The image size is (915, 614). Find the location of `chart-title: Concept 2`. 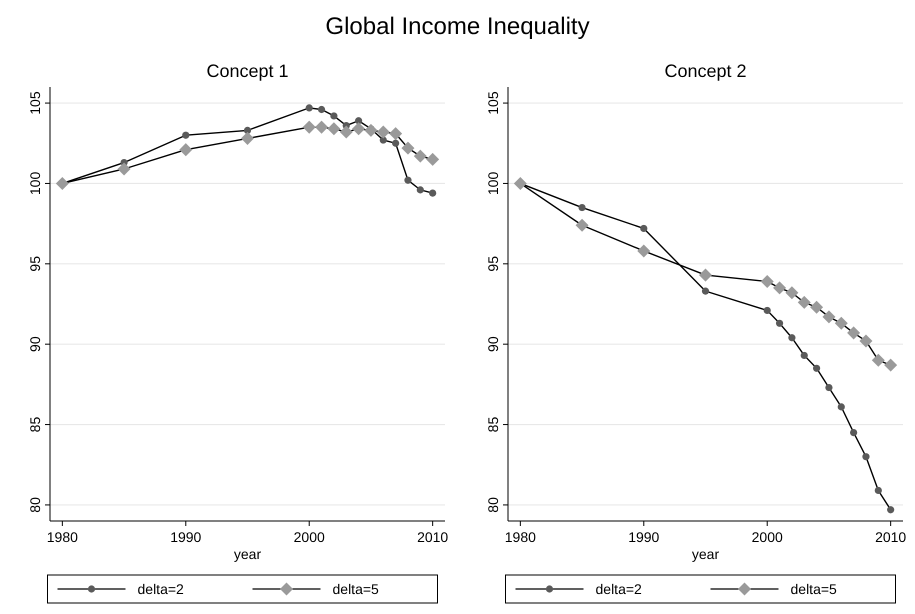

chart-title: Concept 2 is located at coordinates (705, 71).